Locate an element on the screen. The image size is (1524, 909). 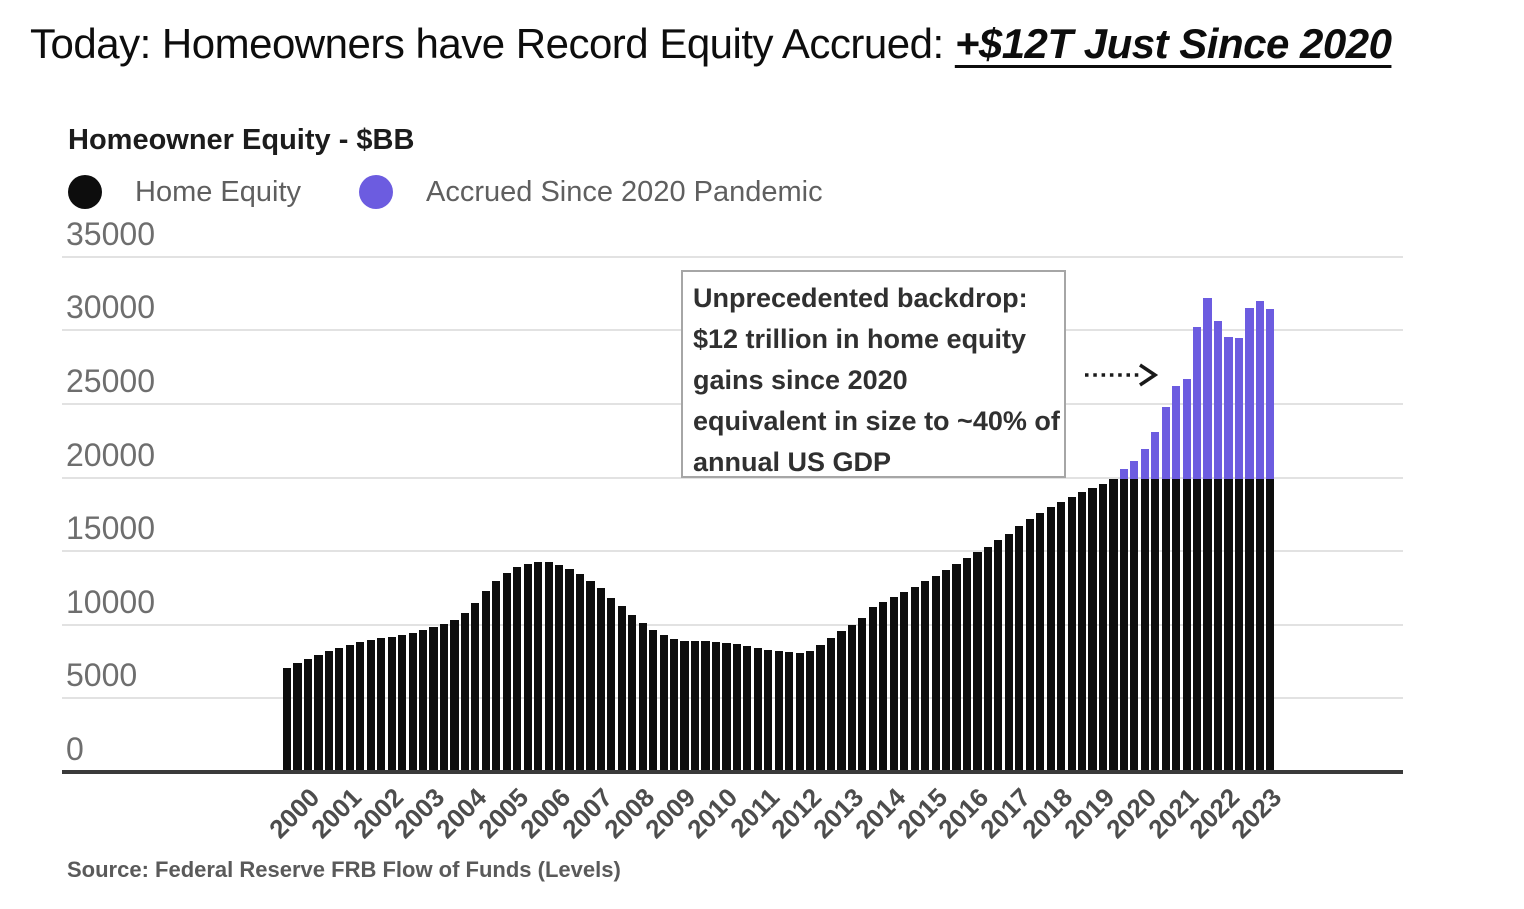
accrued-dot-icon is located at coordinates (376, 192).